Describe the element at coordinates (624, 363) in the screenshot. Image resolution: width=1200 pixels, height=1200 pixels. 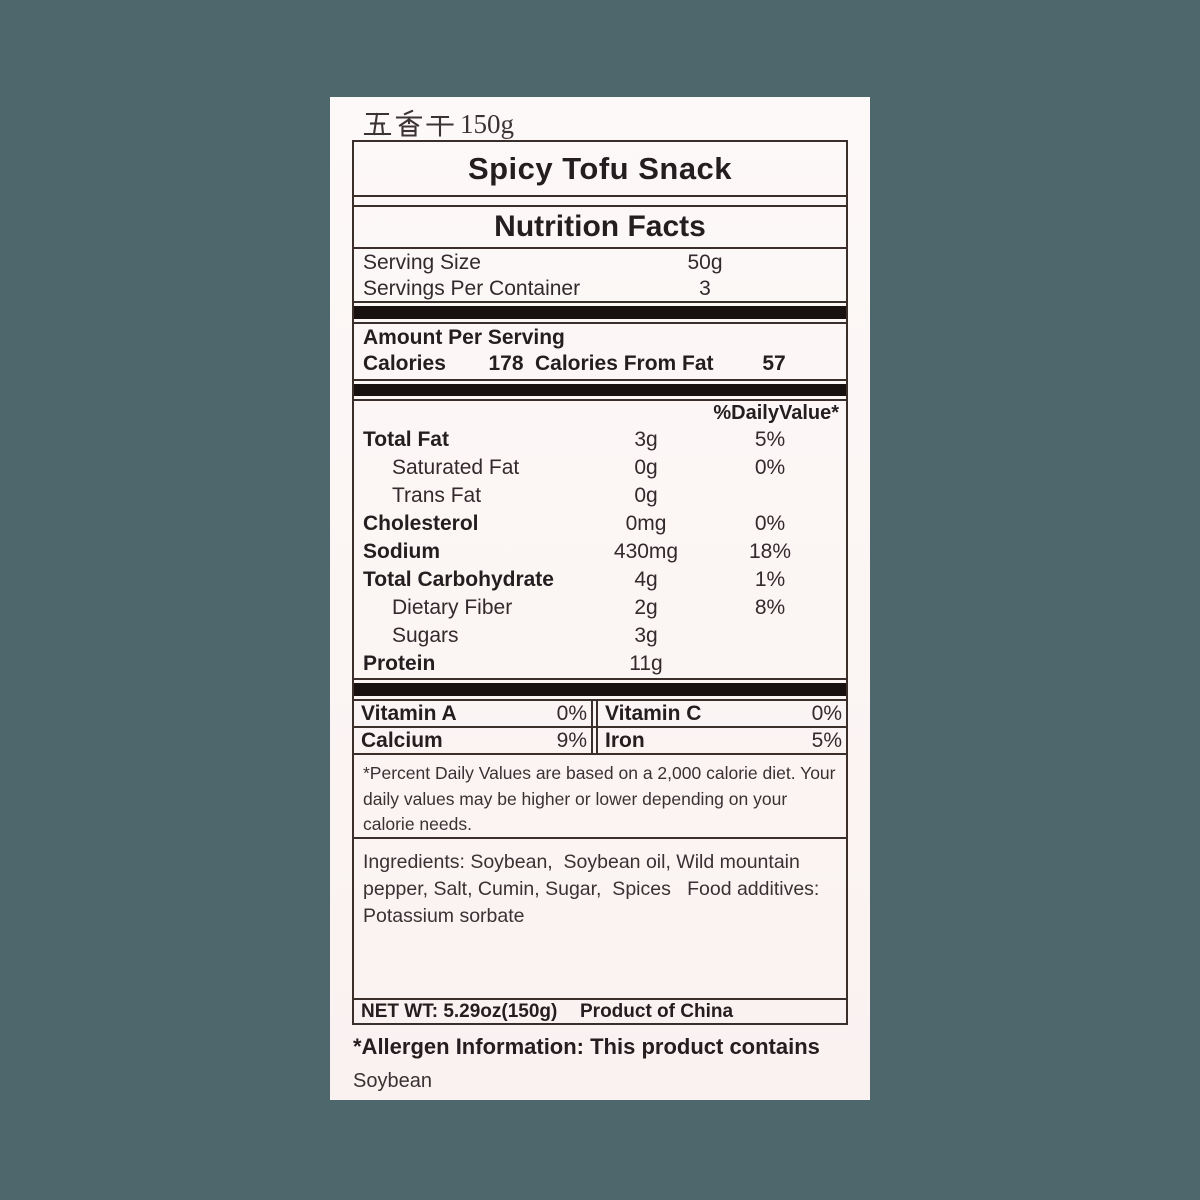
I see `calories-from-fat-label: Calories From Fat` at that location.